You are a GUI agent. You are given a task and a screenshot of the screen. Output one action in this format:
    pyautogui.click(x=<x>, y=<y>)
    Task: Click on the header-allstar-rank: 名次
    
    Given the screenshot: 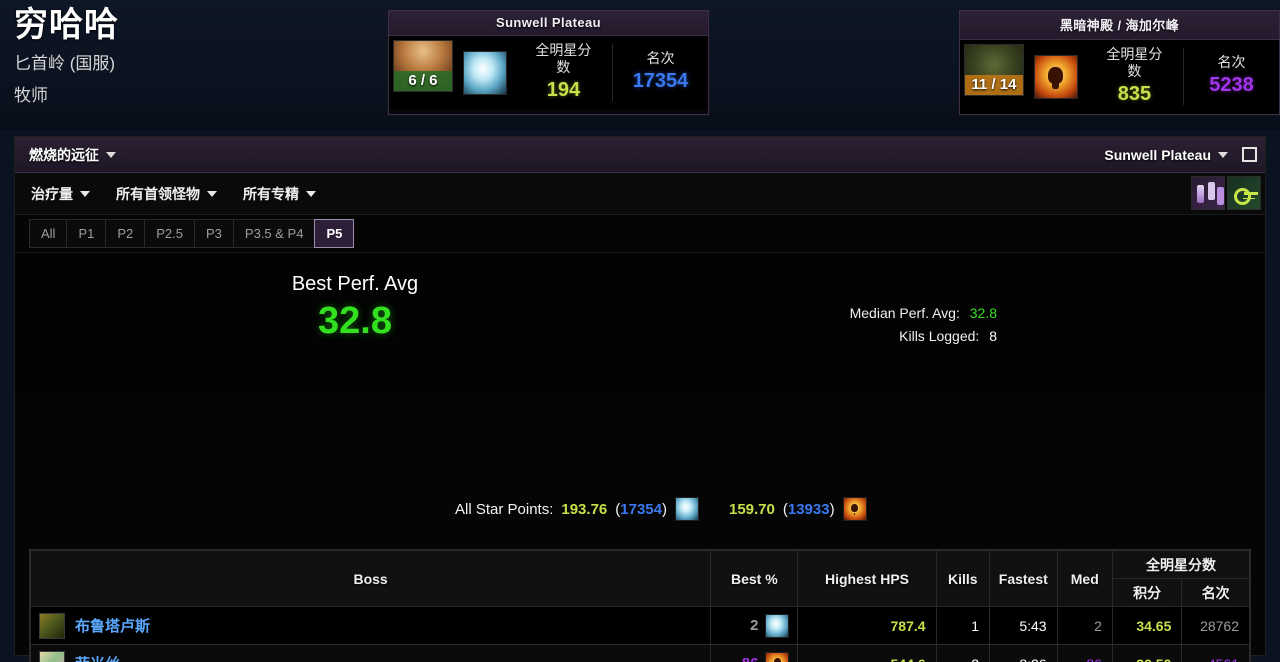 What is the action you would take?
    pyautogui.click(x=1215, y=592)
    